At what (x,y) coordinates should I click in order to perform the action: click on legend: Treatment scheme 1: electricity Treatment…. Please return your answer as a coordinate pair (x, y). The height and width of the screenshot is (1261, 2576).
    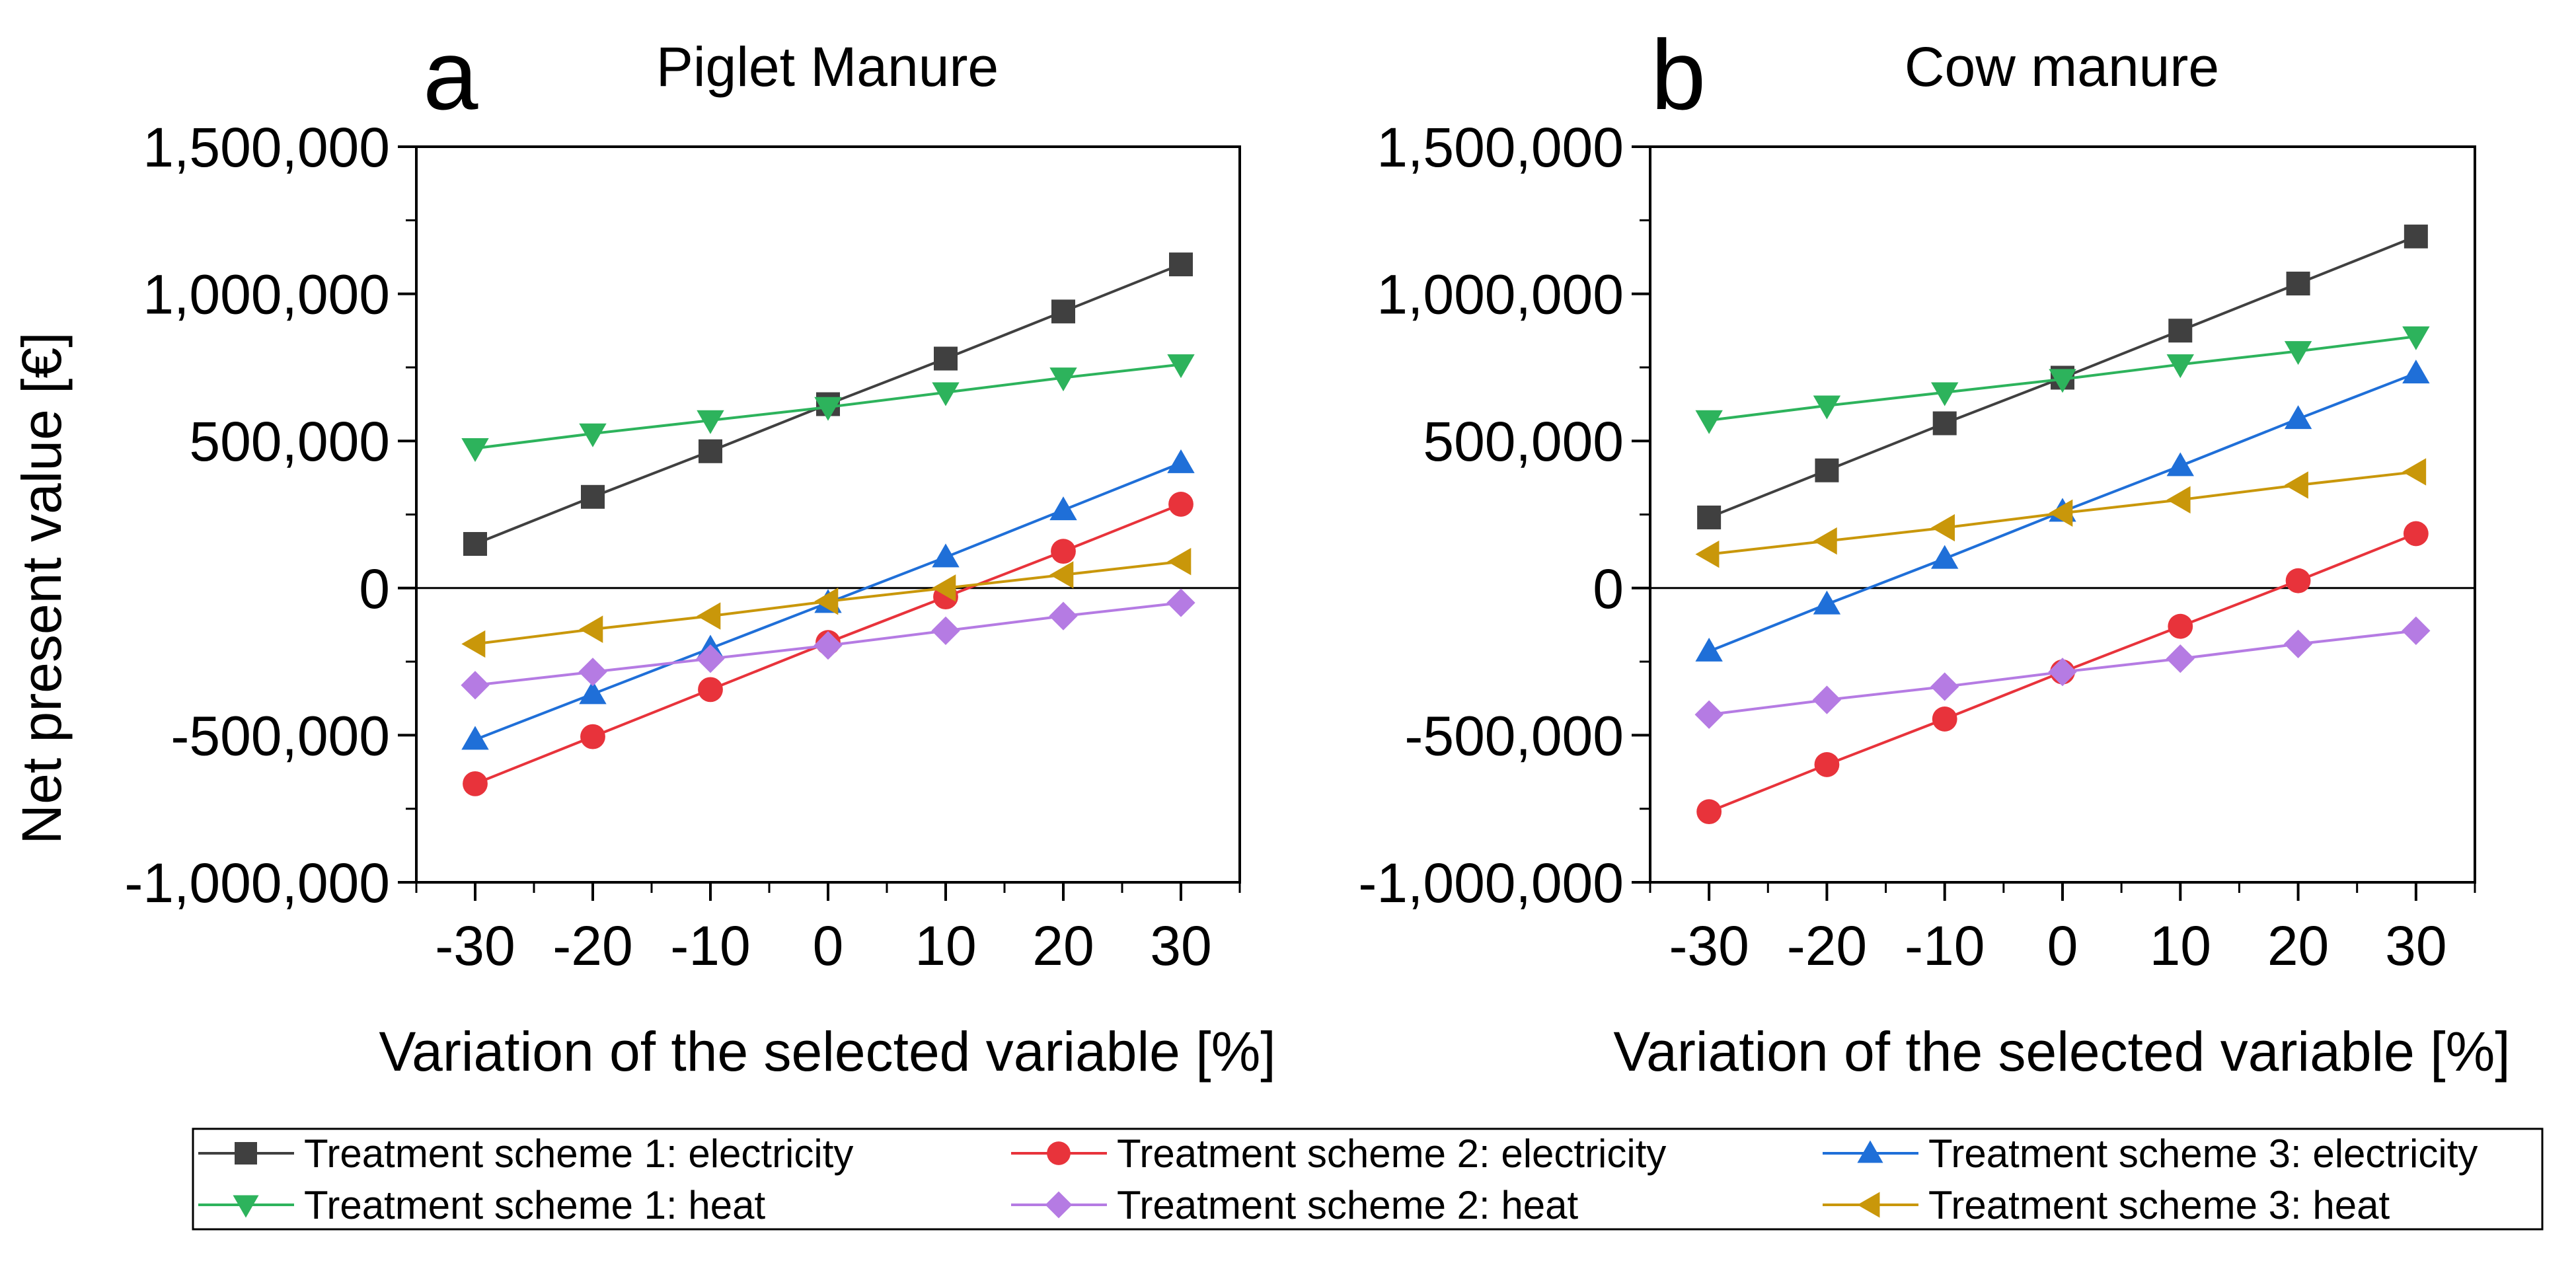
    Looking at the image, I should click on (1368, 1179).